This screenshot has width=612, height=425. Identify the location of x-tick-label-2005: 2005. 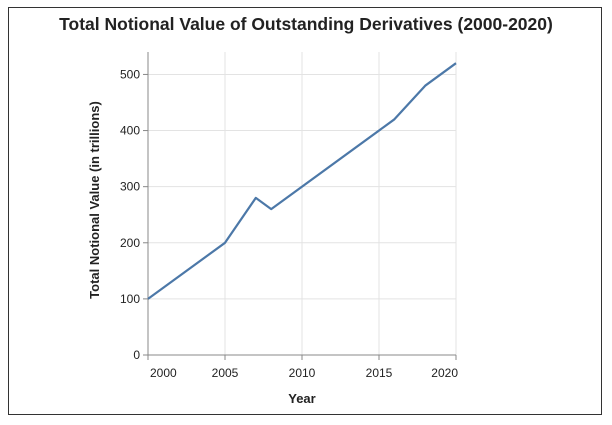
(225, 373).